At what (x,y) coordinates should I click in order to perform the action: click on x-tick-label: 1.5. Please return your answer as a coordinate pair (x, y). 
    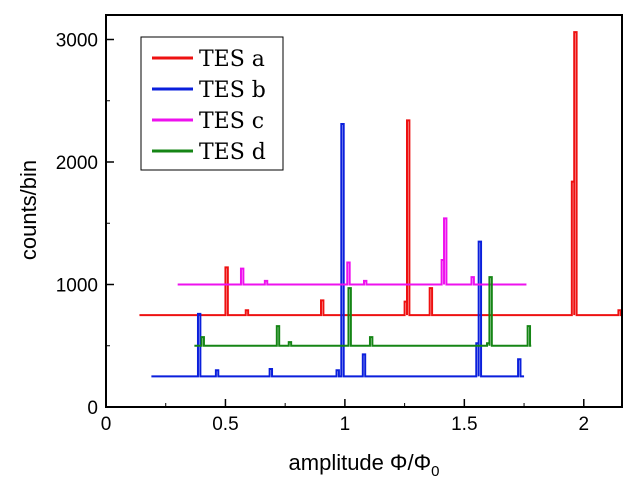
    Looking at the image, I should click on (464, 424).